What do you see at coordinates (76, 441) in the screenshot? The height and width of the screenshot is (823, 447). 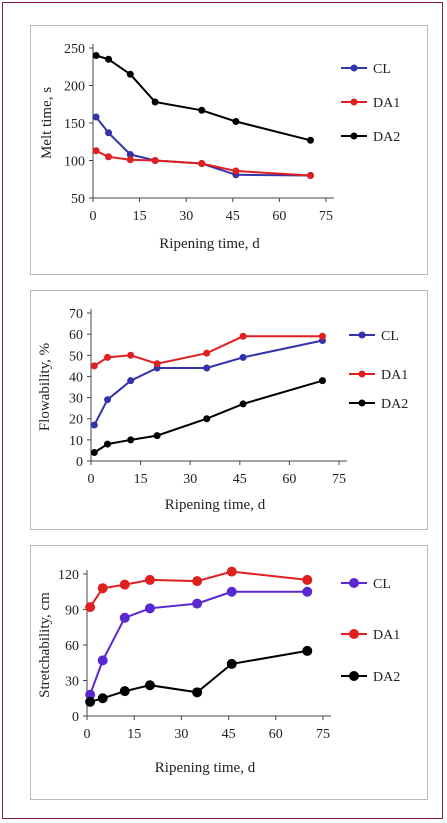 I see `y-tick-label: 10` at bounding box center [76, 441].